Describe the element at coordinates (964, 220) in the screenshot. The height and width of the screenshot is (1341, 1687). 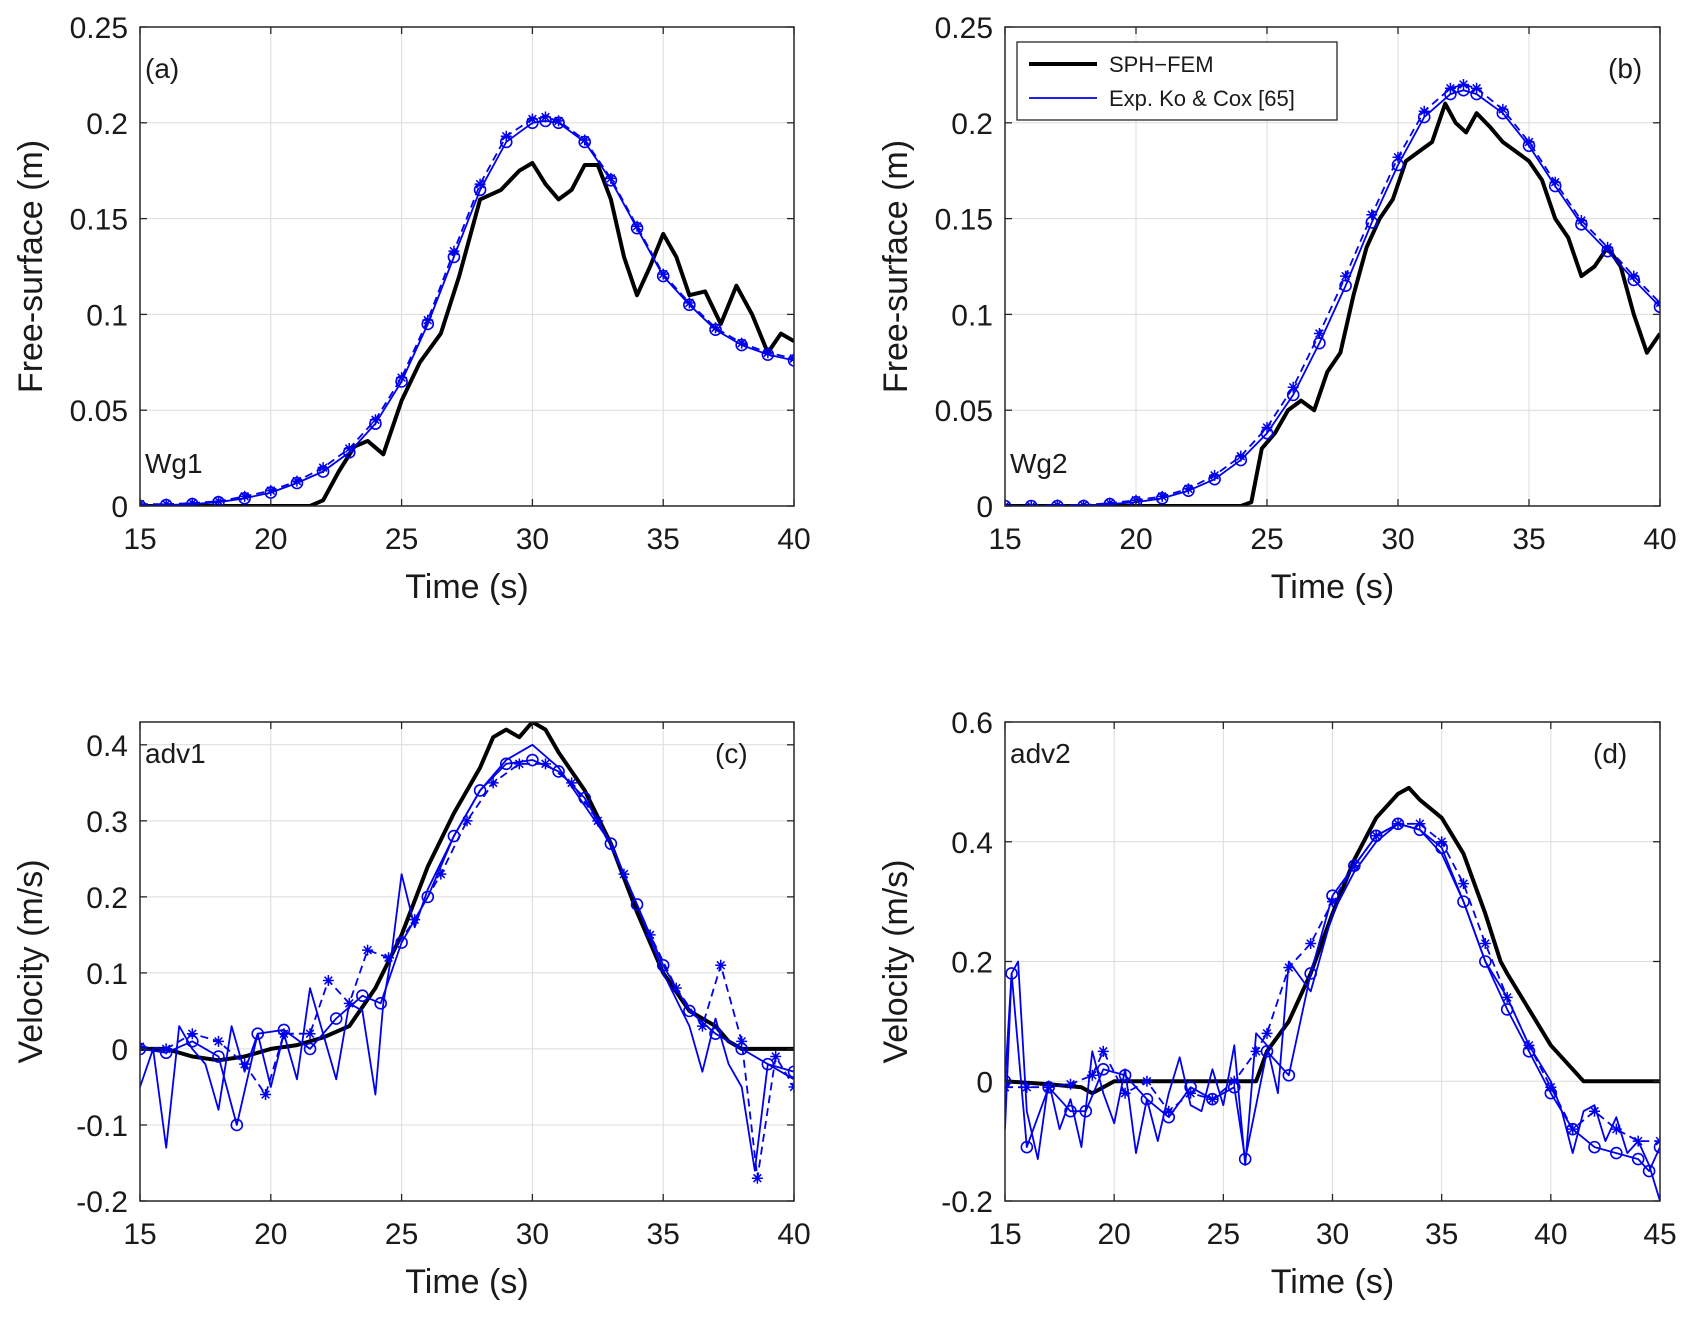
I see `y-tick-label: 0.15` at that location.